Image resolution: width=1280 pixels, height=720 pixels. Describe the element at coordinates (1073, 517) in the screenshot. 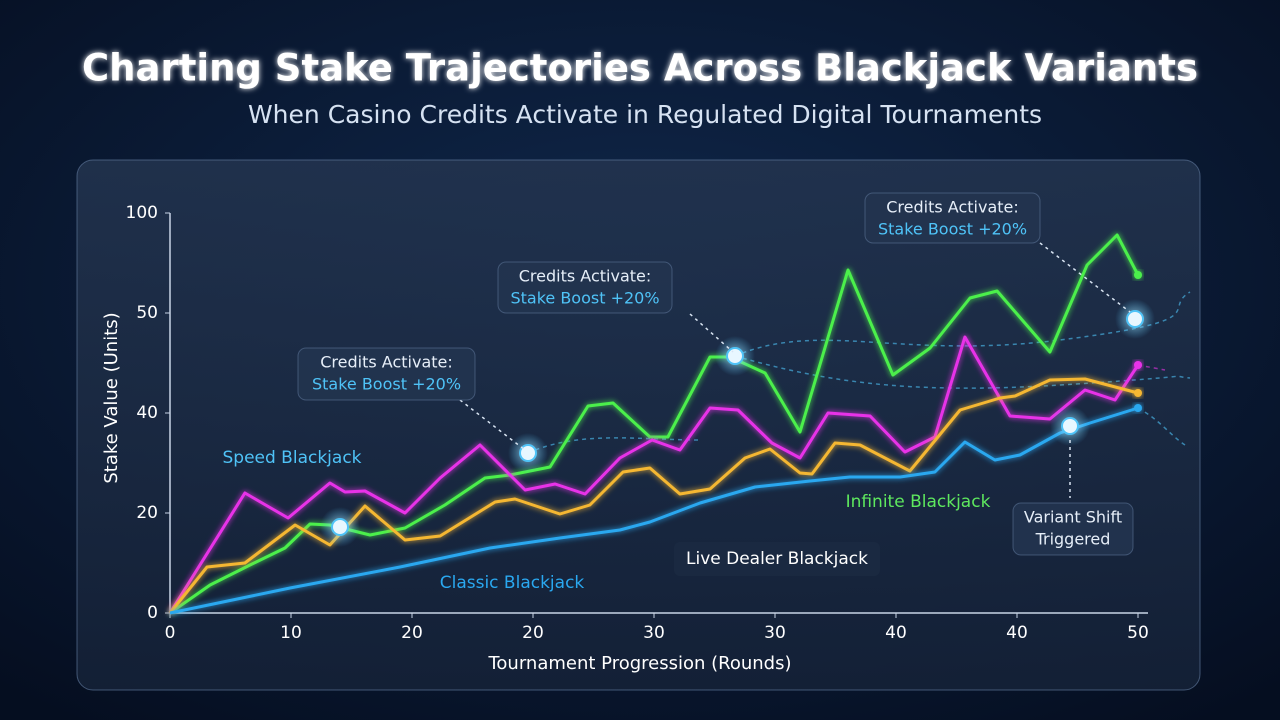

I see `annotation-text: Variant Shift` at that location.